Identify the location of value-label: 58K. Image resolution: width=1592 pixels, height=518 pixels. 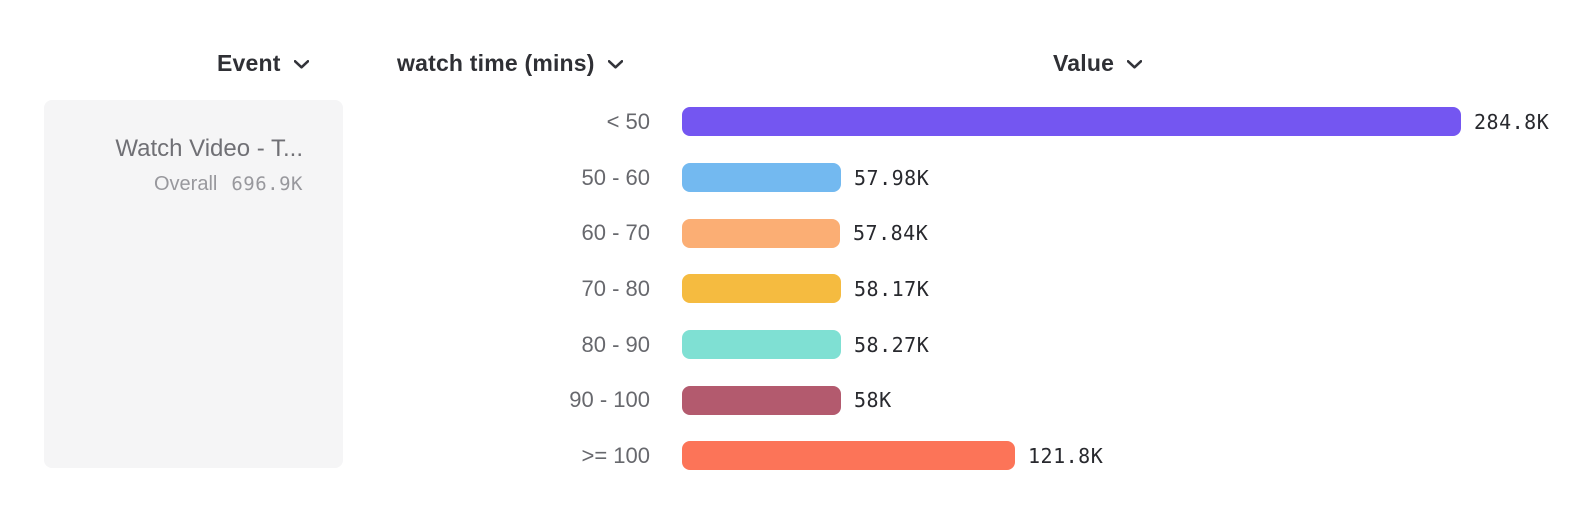
(873, 400).